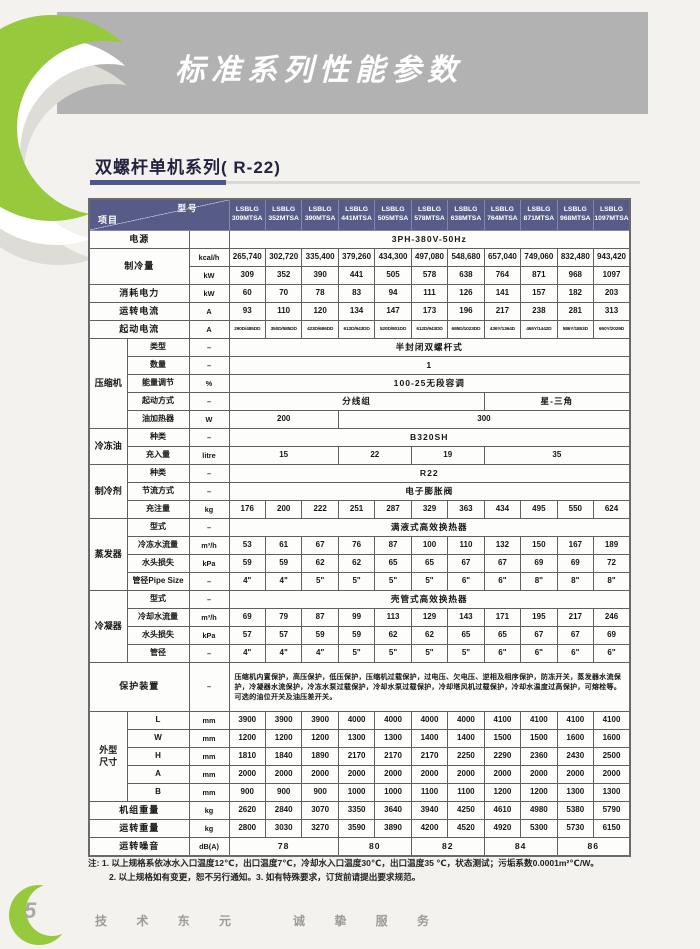 This screenshot has height=949, width=700. What do you see at coordinates (393, 509) in the screenshot?
I see `spec-cell: 287` at bounding box center [393, 509].